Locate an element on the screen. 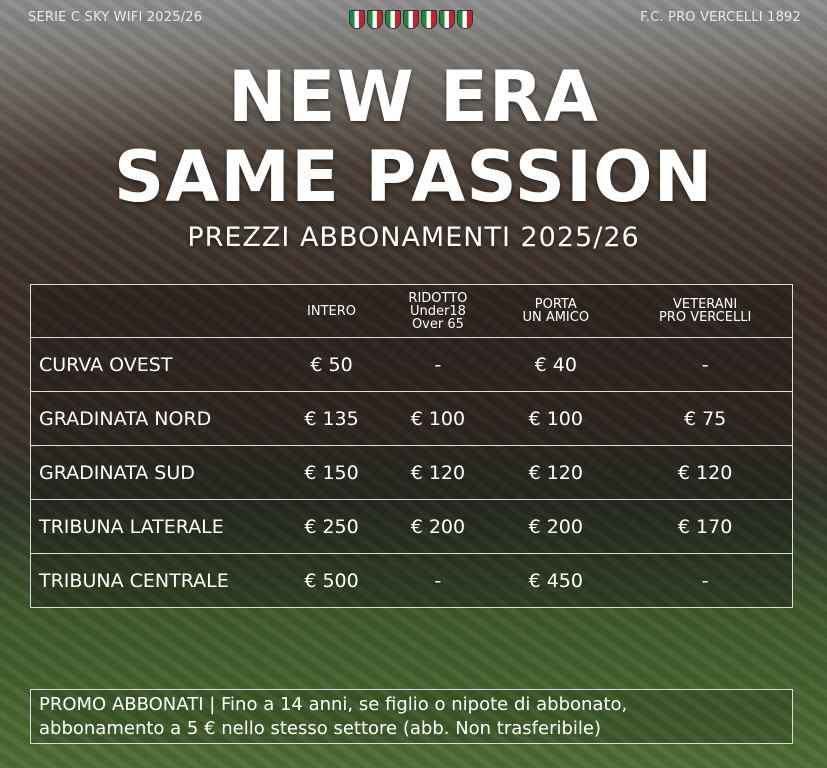 Image resolution: width=827 pixels, height=768 pixels. price-cell: € 250 is located at coordinates (331, 526).